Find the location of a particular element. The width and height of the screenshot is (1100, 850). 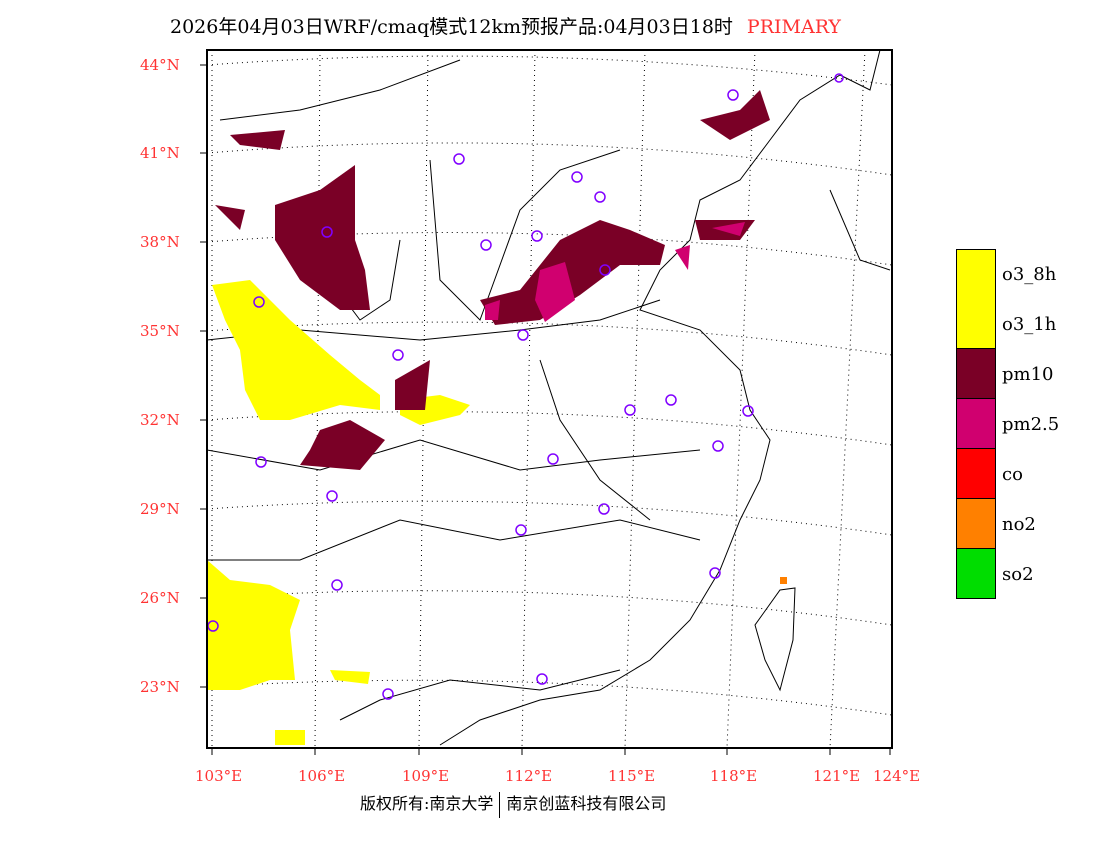

legend-item-so2: so2 is located at coordinates (1007, 574).